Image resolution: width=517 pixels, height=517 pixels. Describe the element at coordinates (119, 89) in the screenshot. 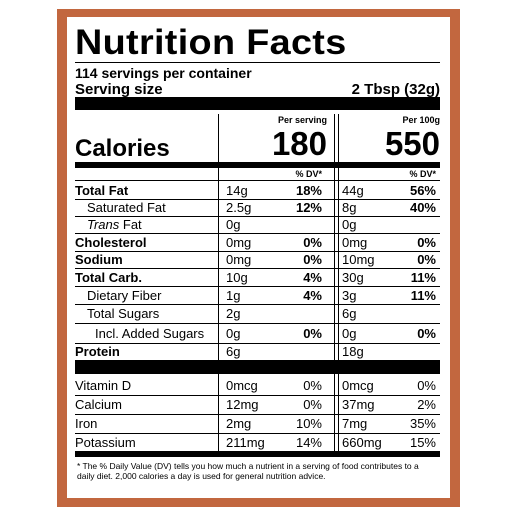

I see `serving-size-label: Serving size` at that location.